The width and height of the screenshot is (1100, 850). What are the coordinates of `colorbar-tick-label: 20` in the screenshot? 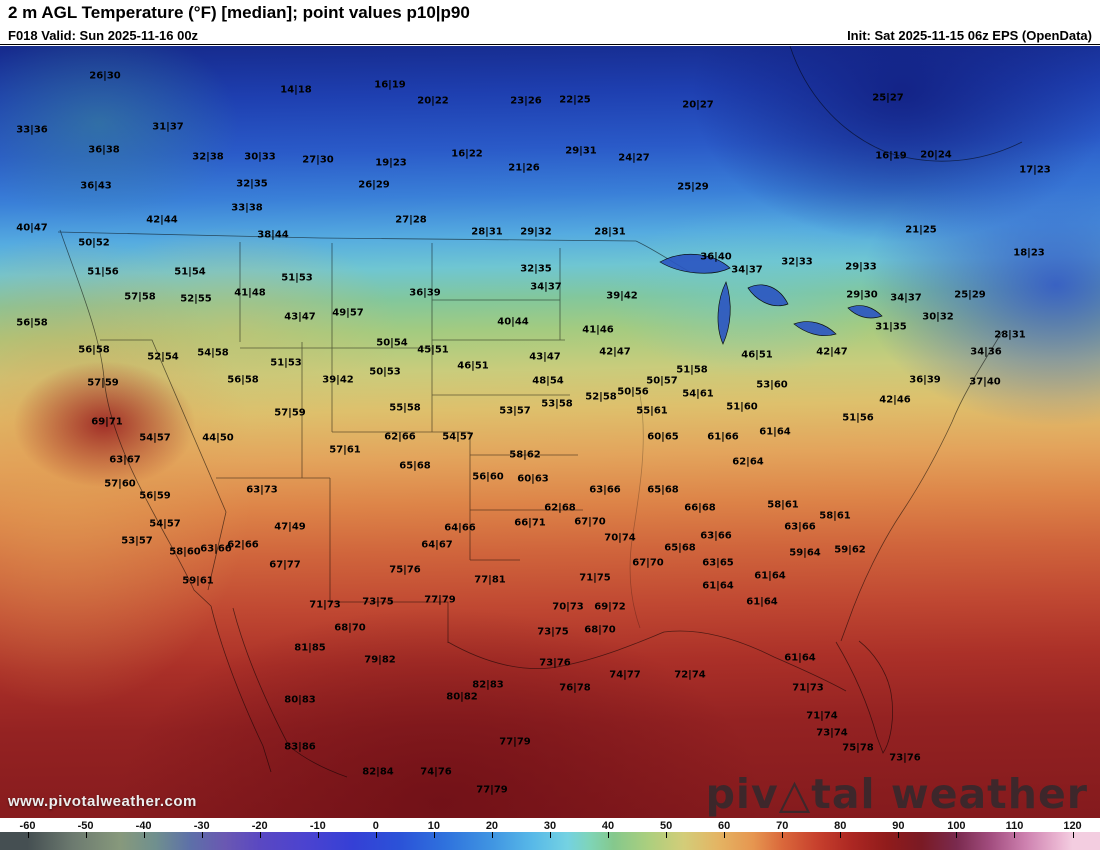 It's located at (492, 826).